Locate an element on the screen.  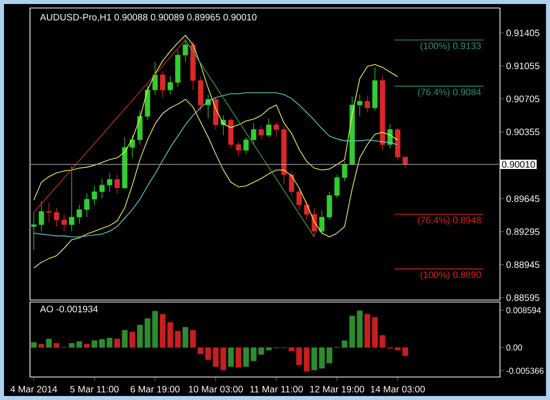
y-tick-label: 0.89645 is located at coordinates (523, 198).